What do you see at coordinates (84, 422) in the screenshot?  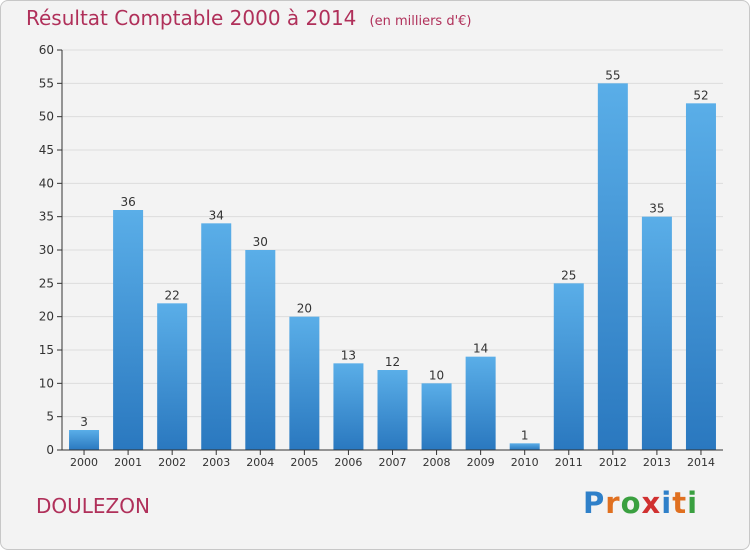 I see `bar-value-label: 3` at bounding box center [84, 422].